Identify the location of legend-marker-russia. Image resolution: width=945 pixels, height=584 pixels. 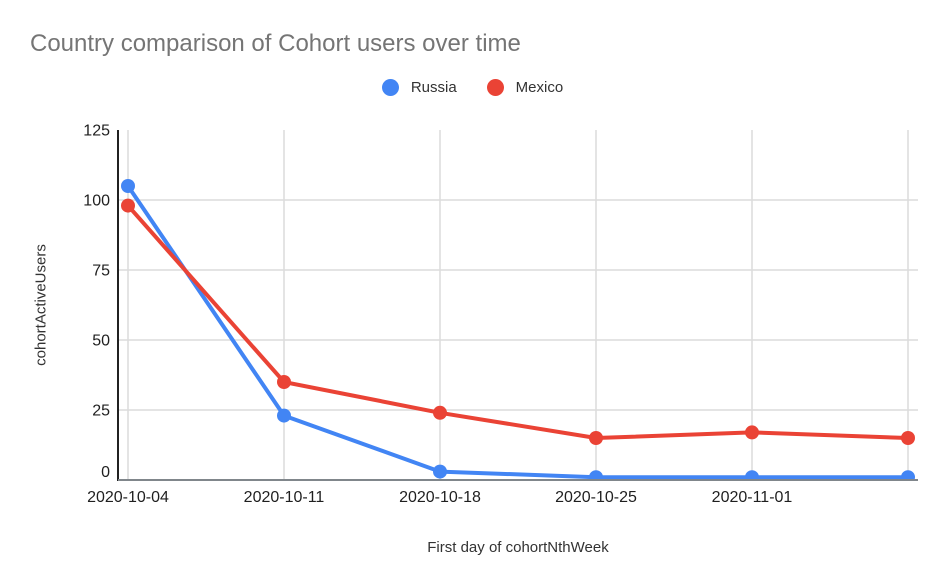
(390, 87).